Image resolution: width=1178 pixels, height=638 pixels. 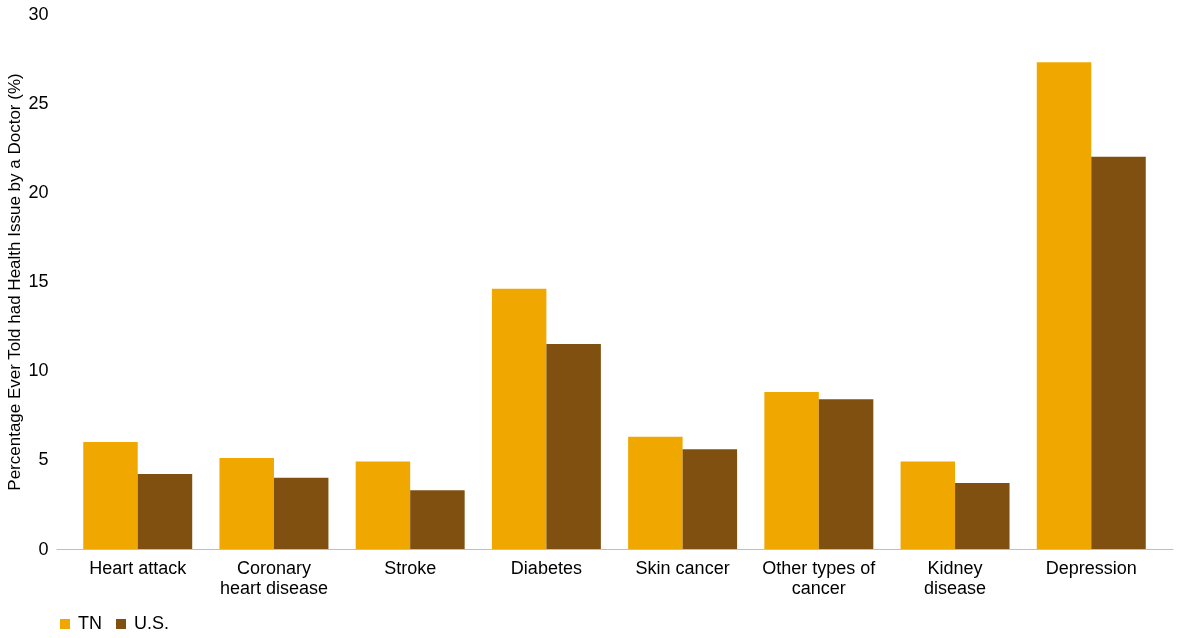 I want to click on y-tick-label: 10, so click(x=38, y=370).